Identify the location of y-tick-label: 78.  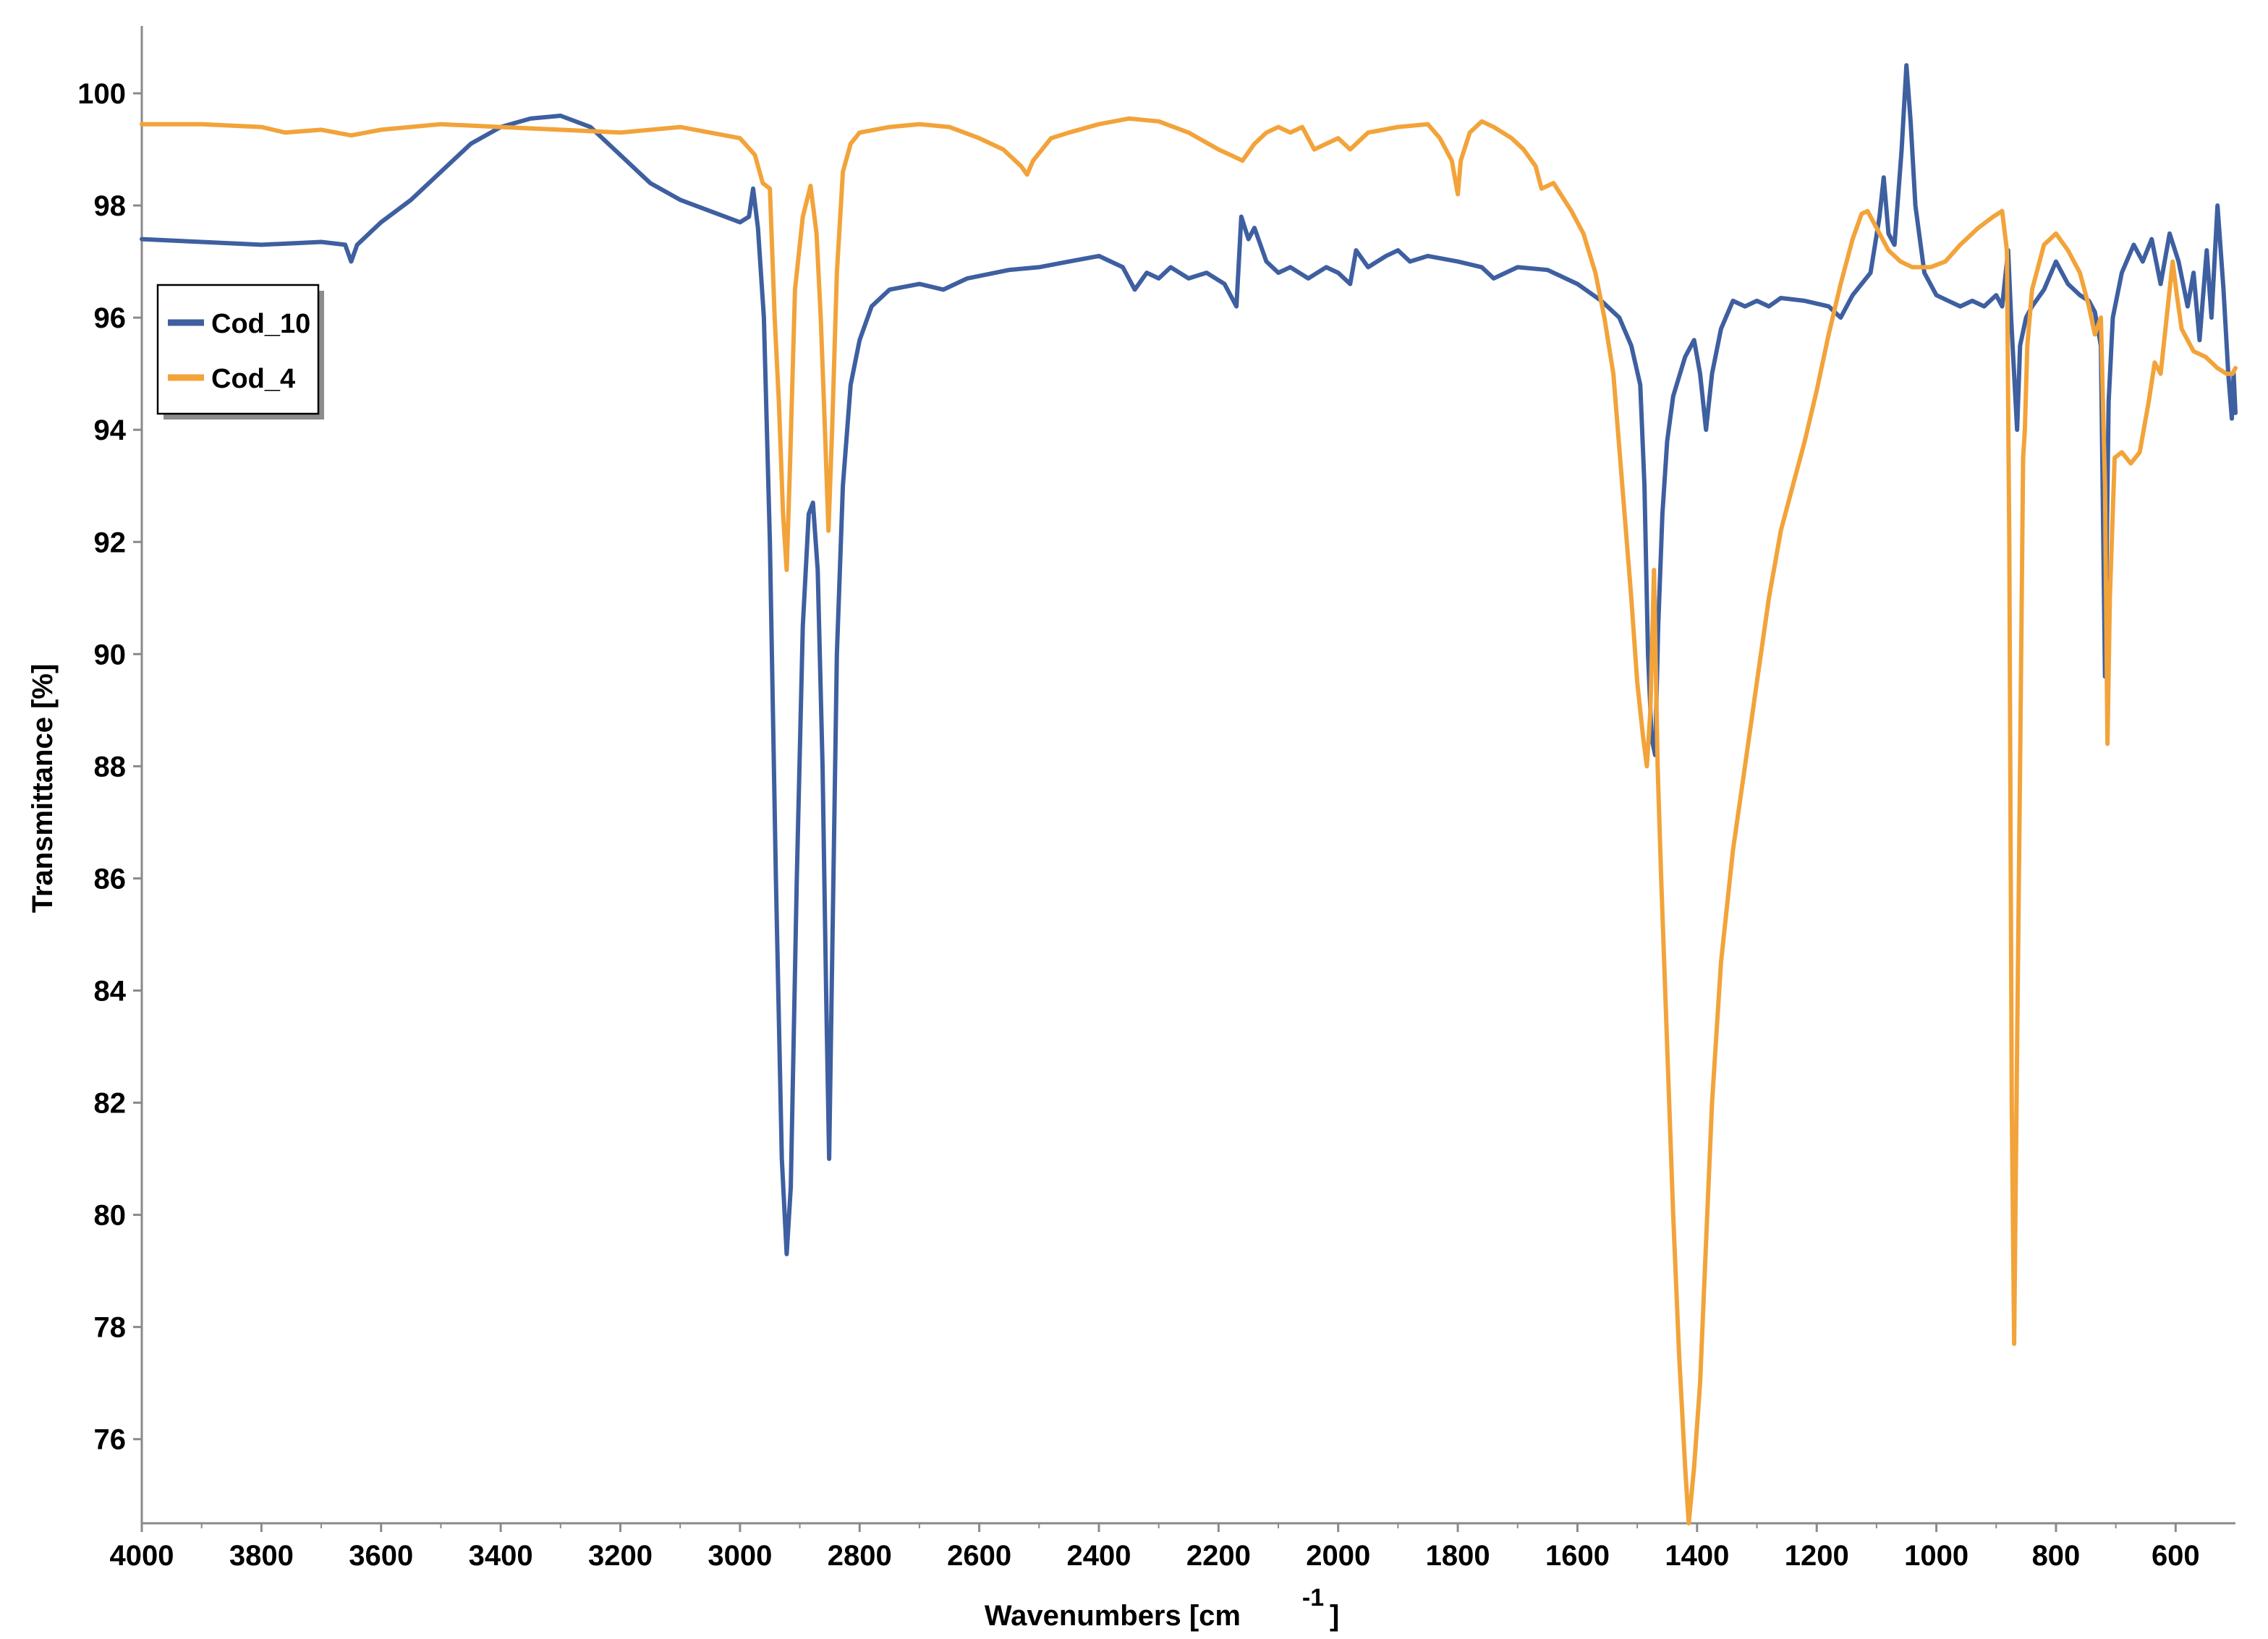
(110, 1328).